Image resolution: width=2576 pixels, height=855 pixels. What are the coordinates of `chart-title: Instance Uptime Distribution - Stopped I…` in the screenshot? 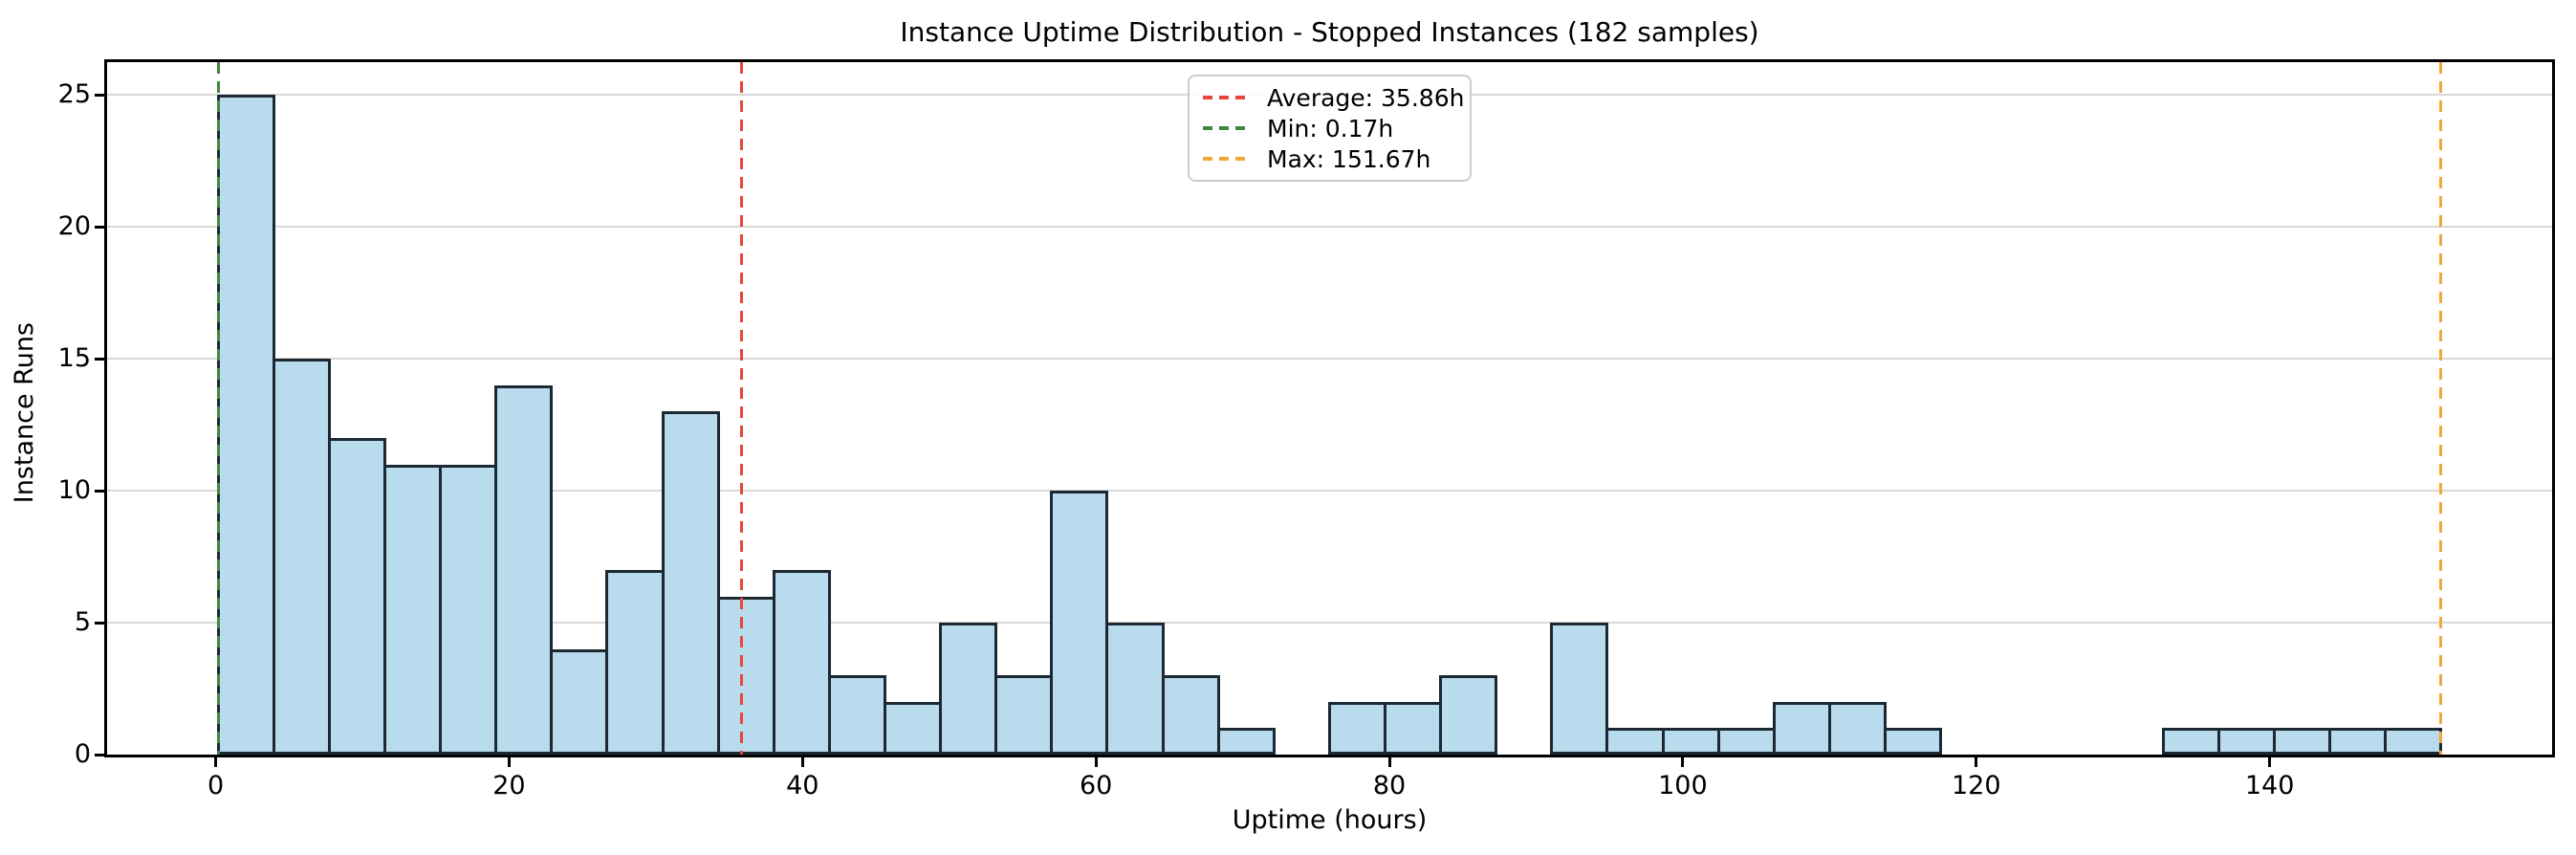 It's located at (1329, 32).